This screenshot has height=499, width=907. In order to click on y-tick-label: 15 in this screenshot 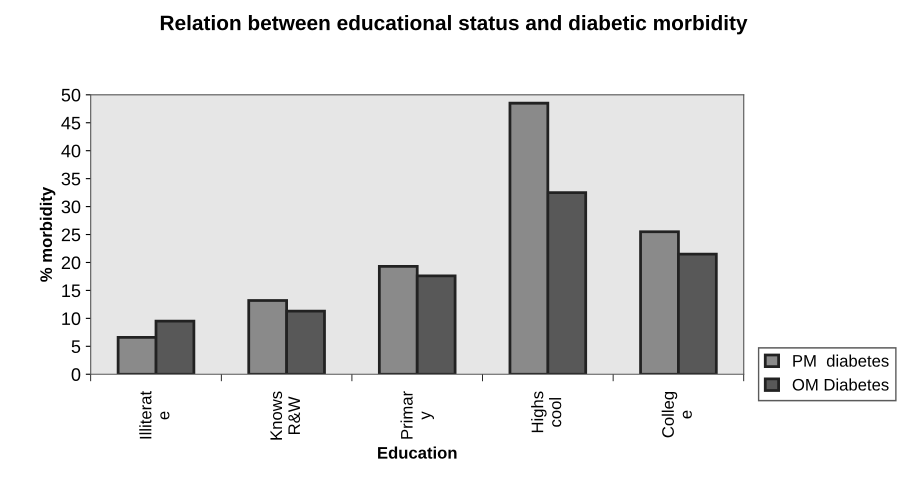, I will do `click(71, 291)`.